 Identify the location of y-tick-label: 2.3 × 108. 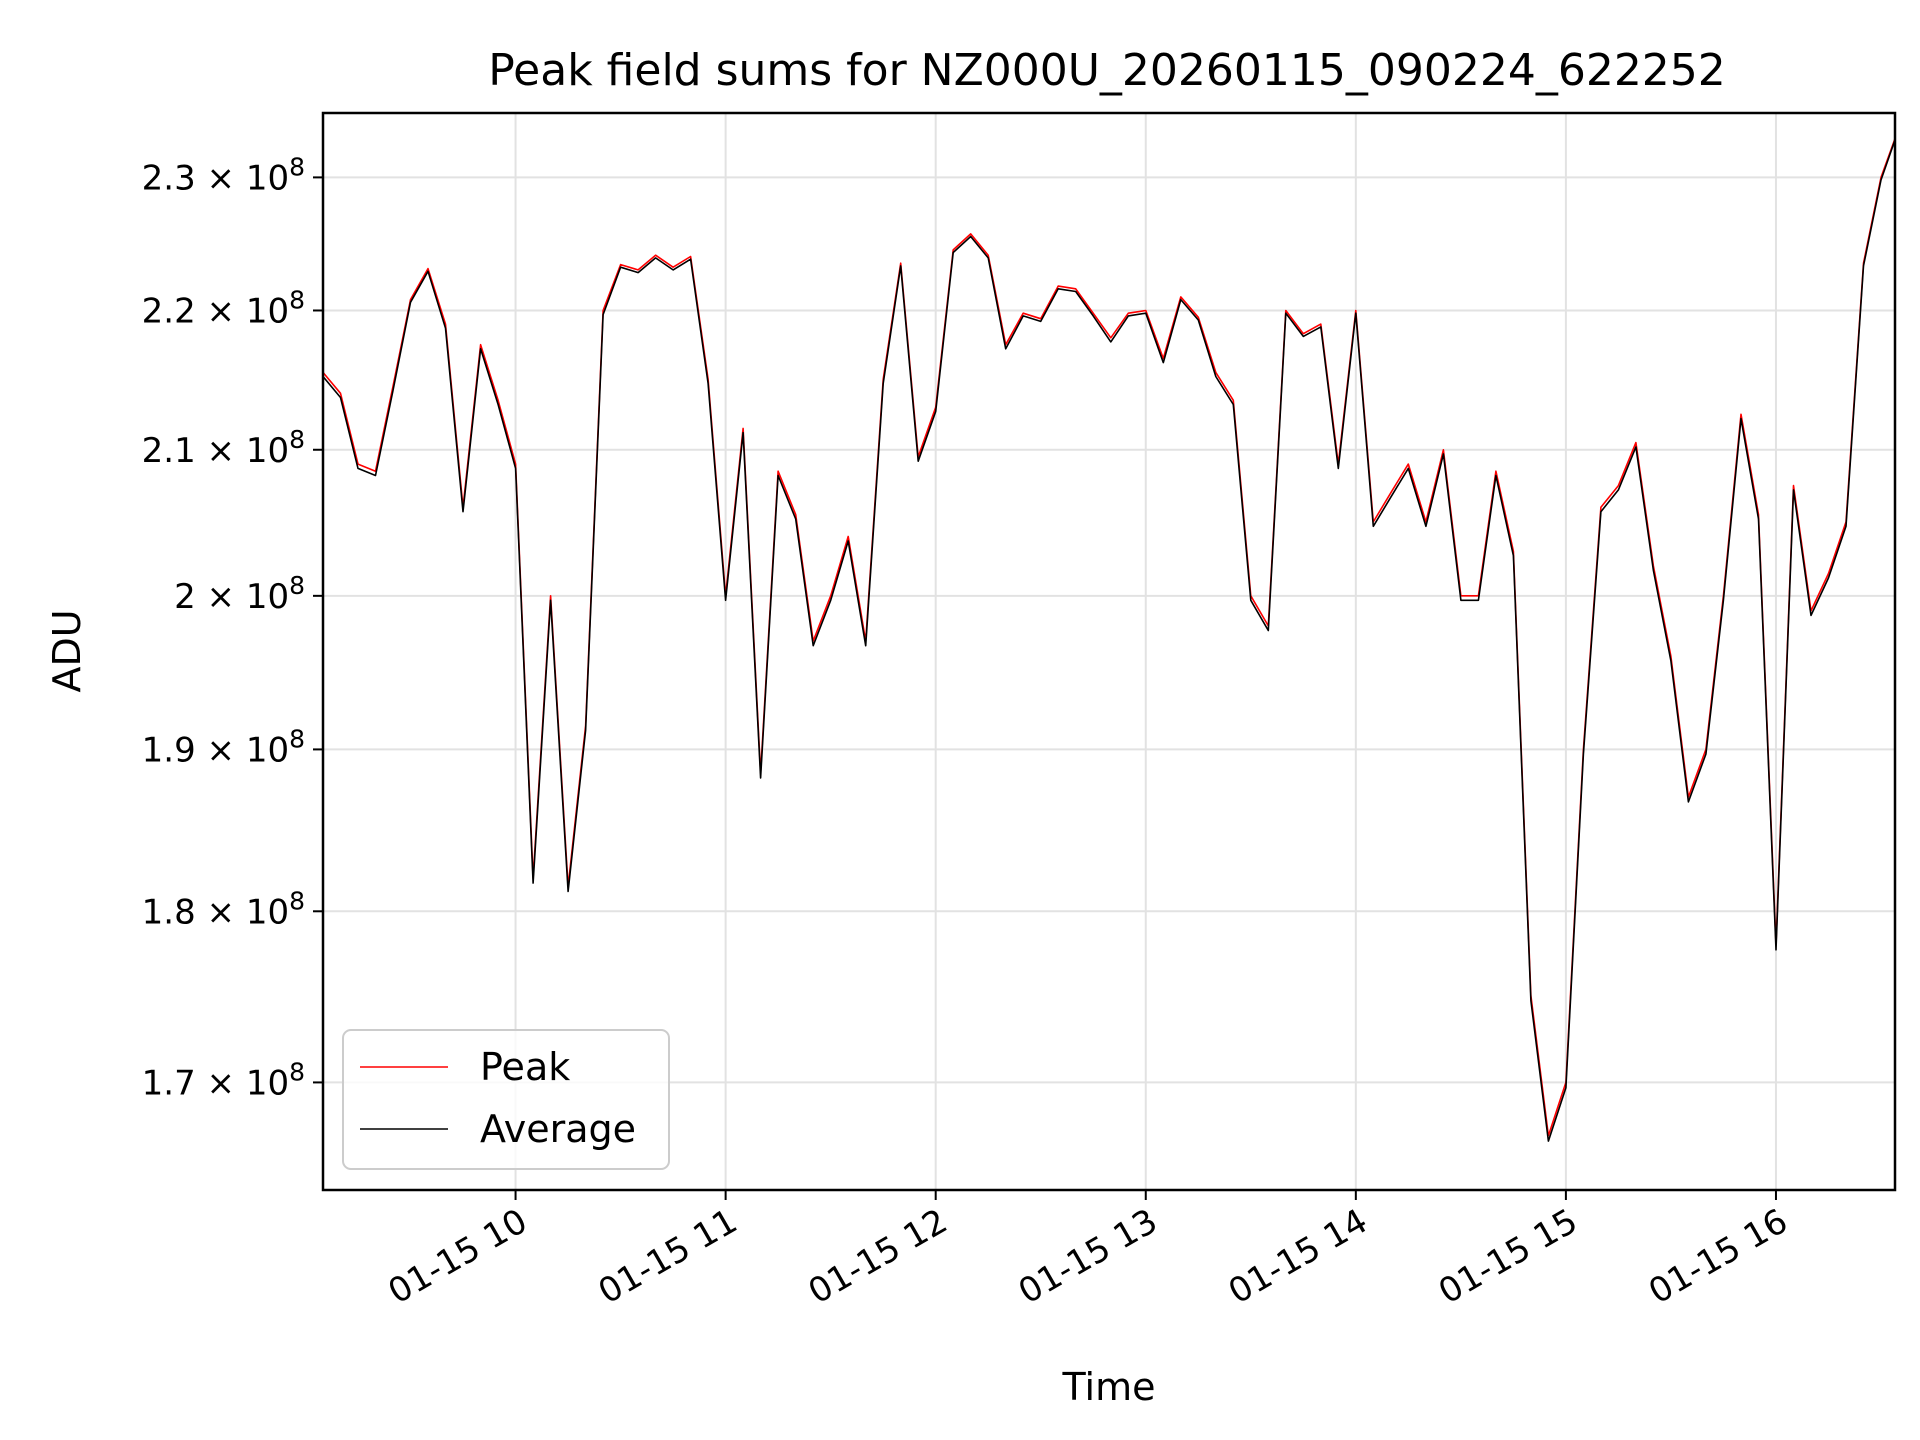
(223, 175).